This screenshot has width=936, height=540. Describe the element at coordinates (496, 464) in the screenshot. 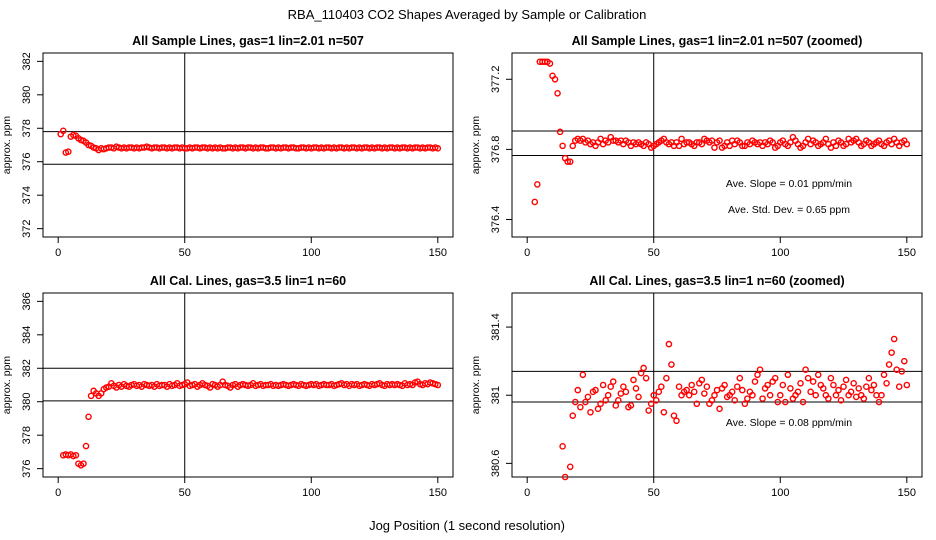

I see `y-tick-label: 380.6` at that location.